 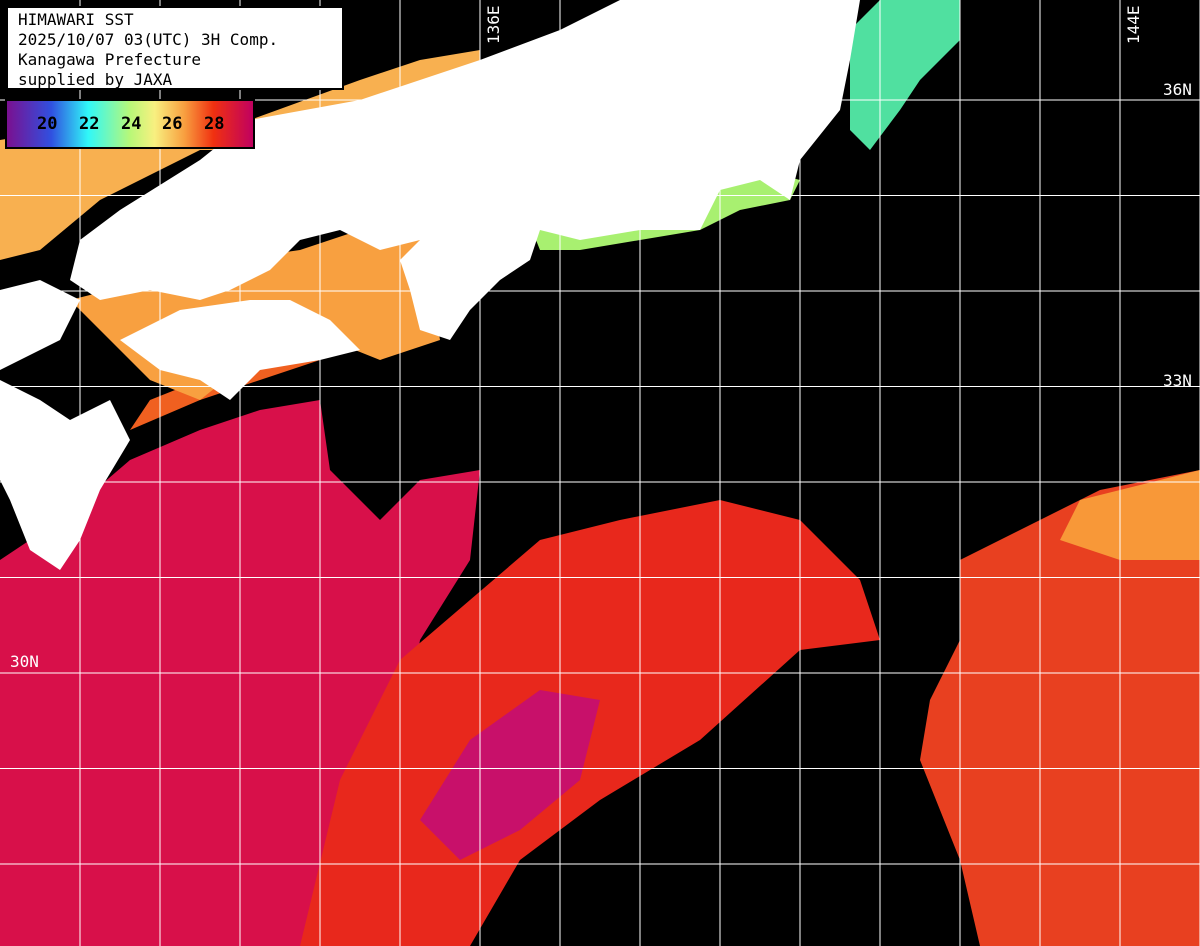 What do you see at coordinates (1060, 708) in the screenshot?
I see `warm-water-region-east` at bounding box center [1060, 708].